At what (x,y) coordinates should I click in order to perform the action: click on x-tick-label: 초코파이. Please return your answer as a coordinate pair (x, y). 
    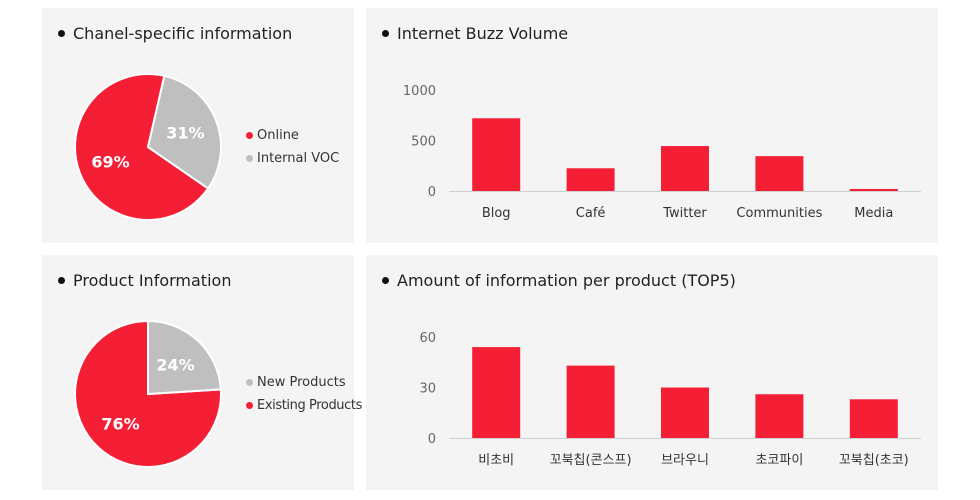
    Looking at the image, I should click on (779, 460).